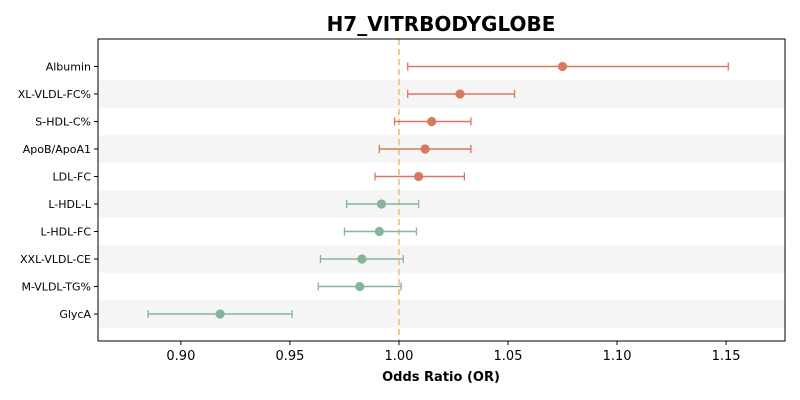  What do you see at coordinates (180, 356) in the screenshot?
I see `x-tick-label: 0.90` at bounding box center [180, 356].